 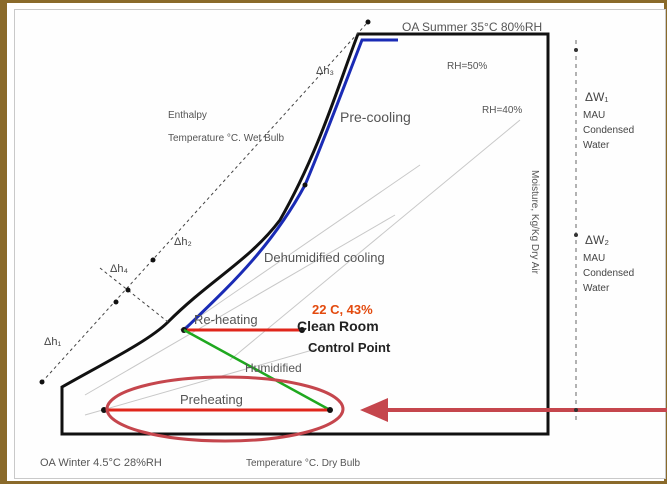 I want to click on oa-summer-label: OA Summer 35°C 80%RH, so click(x=472, y=27).